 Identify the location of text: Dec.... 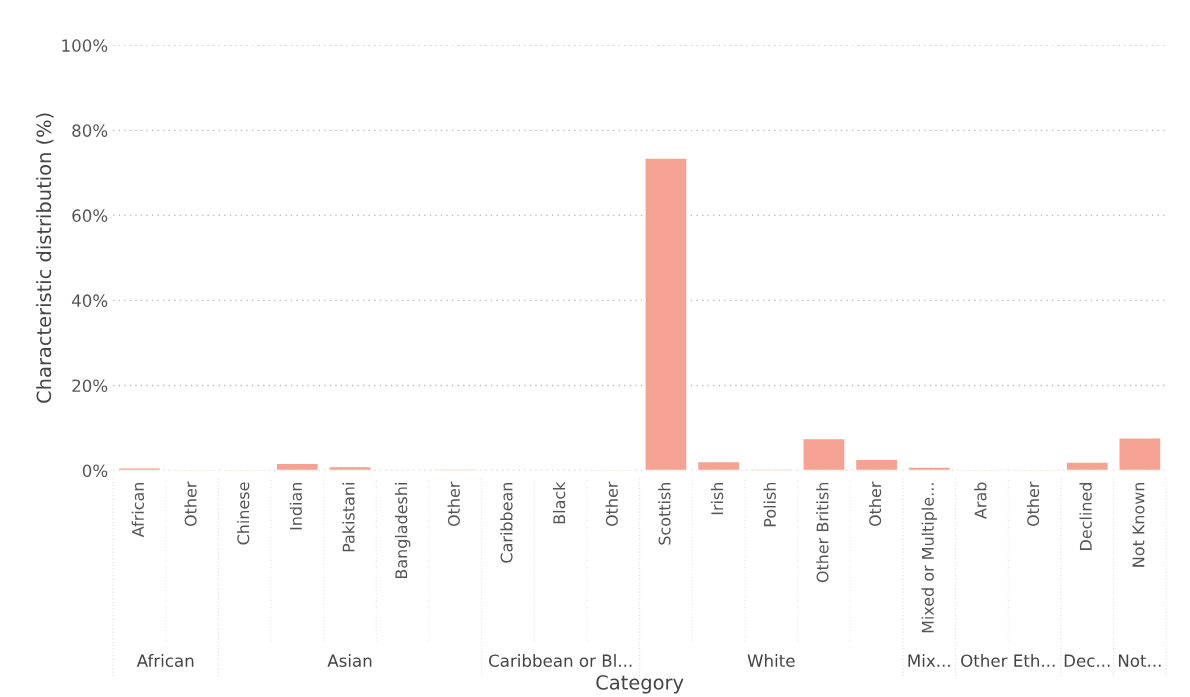
(1087, 660).